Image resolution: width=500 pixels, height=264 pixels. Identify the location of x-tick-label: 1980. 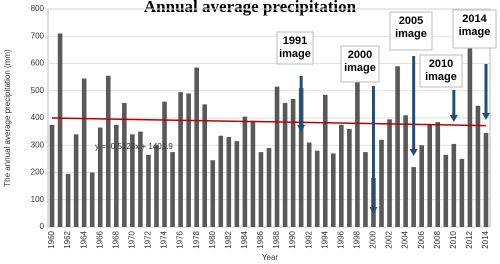
(212, 239).